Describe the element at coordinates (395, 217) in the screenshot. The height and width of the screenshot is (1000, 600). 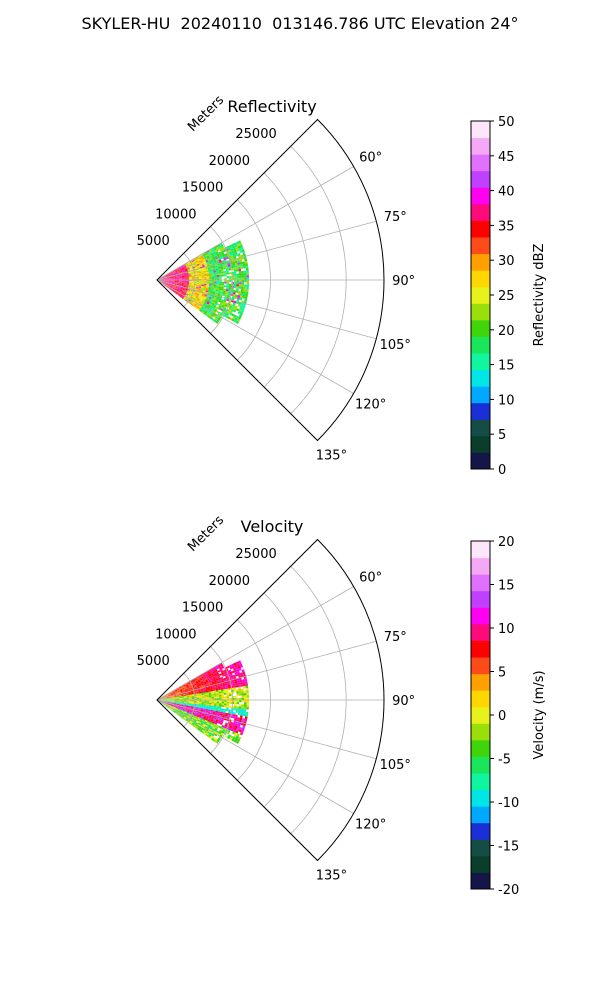
I see `azimuth-tick-label: 75°` at that location.